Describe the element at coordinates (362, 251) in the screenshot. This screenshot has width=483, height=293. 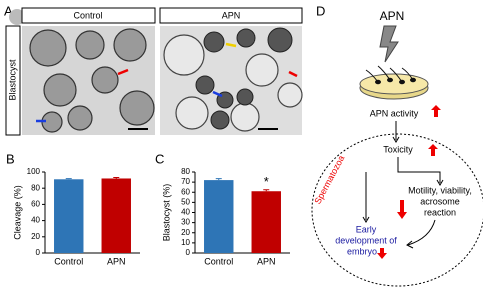
I see `outcome-label: embryo` at that location.